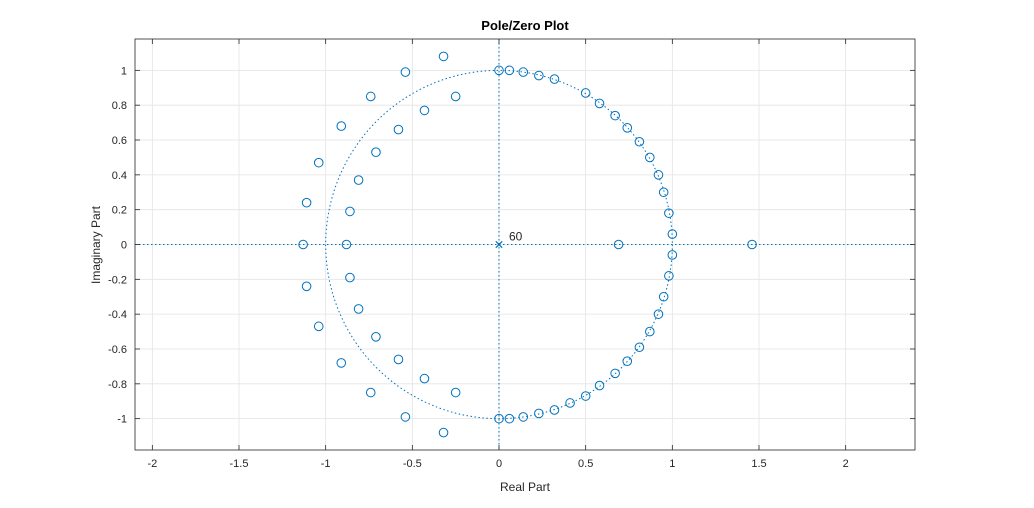 This screenshot has height=508, width=1034. I want to click on x-axis-label: Real Part, so click(525, 487).